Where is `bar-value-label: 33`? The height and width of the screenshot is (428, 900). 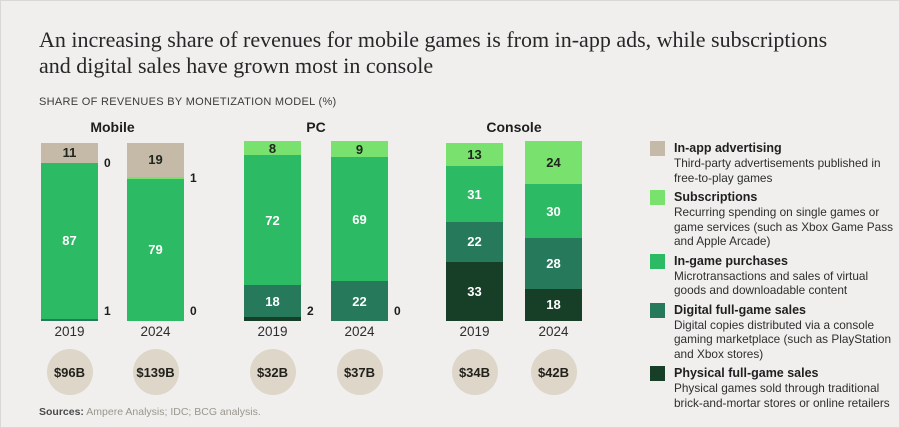 bar-value-label: 33 is located at coordinates (474, 291).